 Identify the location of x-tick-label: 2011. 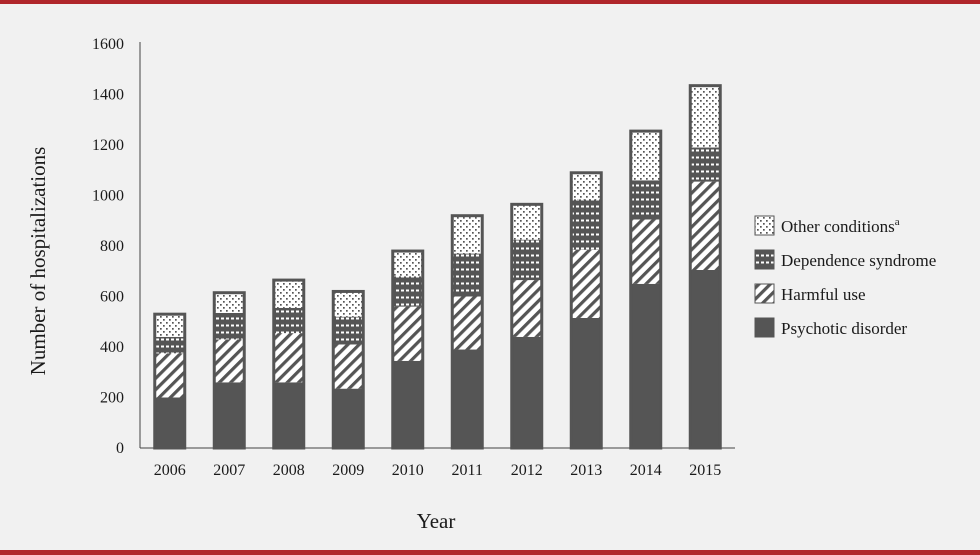
(467, 470).